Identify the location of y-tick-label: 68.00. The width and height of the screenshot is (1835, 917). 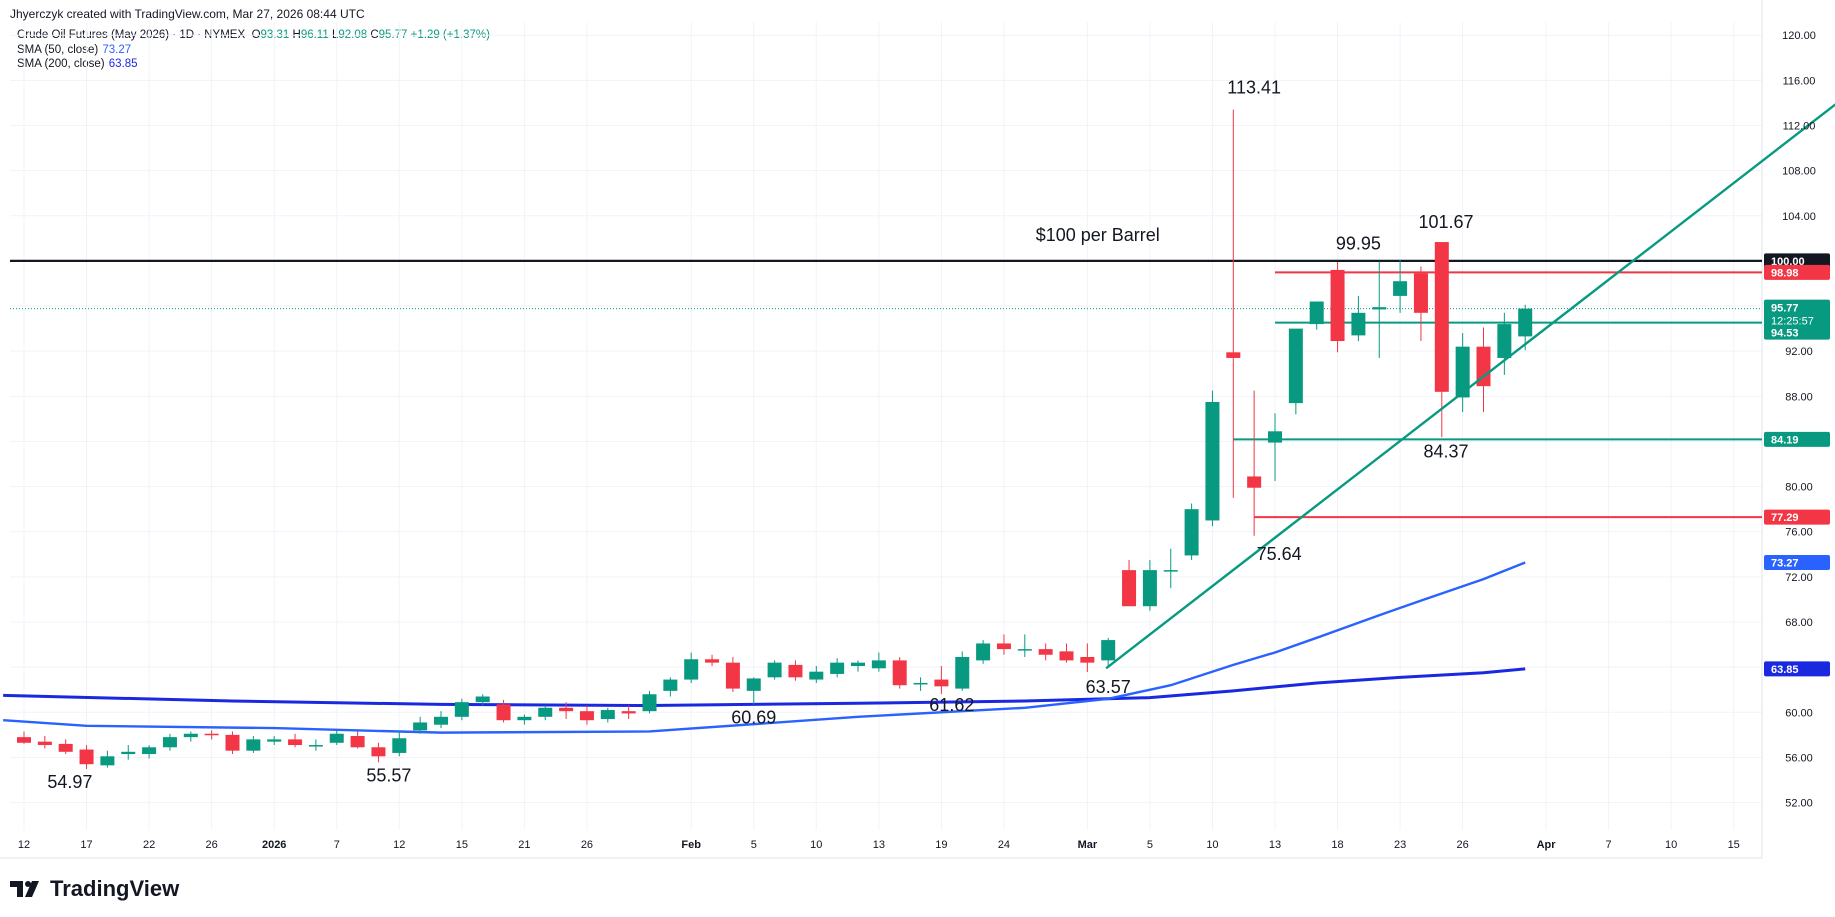
(1799, 623).